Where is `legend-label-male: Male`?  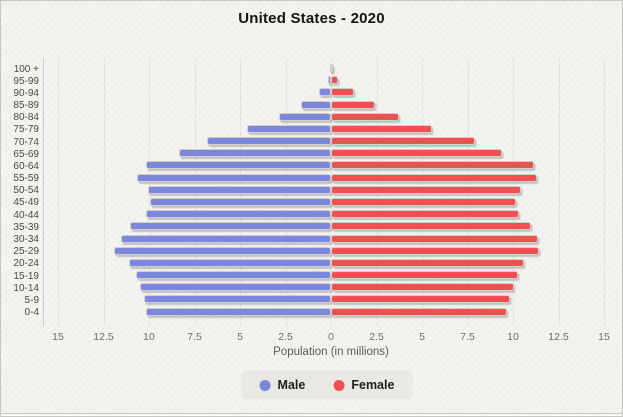
legend-label-male: Male is located at coordinates (291, 385).